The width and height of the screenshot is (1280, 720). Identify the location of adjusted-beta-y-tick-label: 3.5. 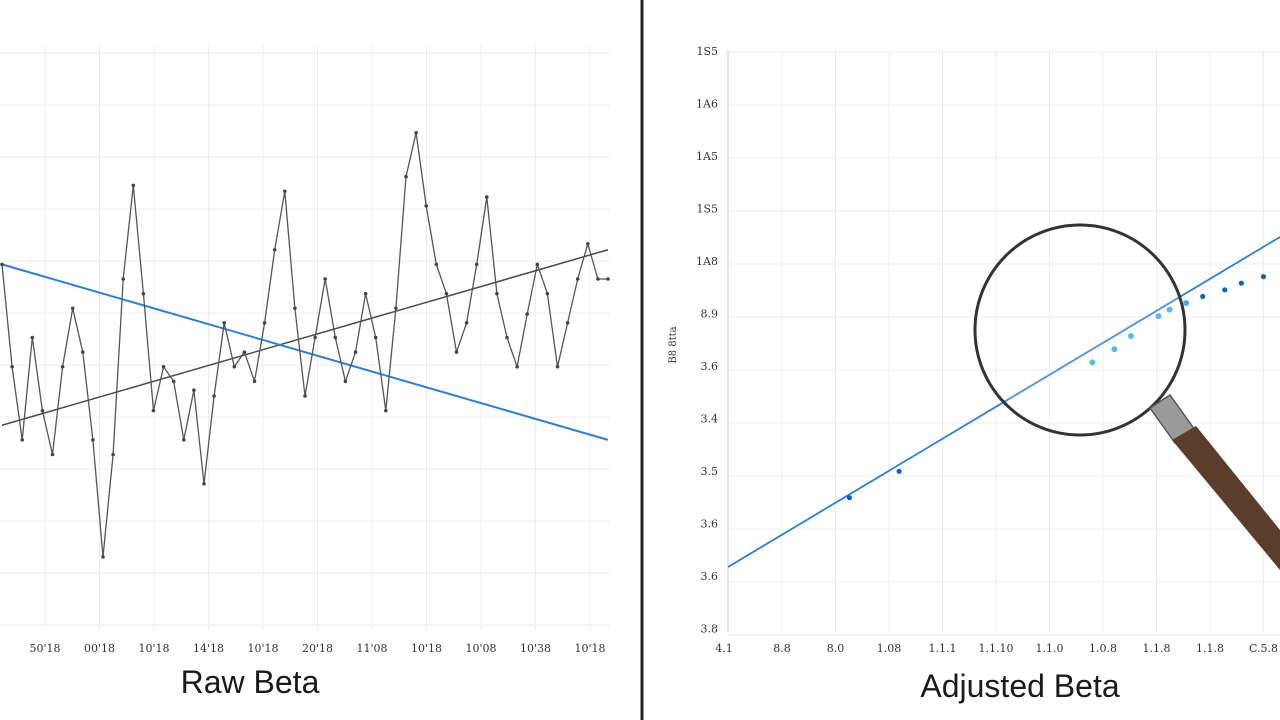
(710, 471).